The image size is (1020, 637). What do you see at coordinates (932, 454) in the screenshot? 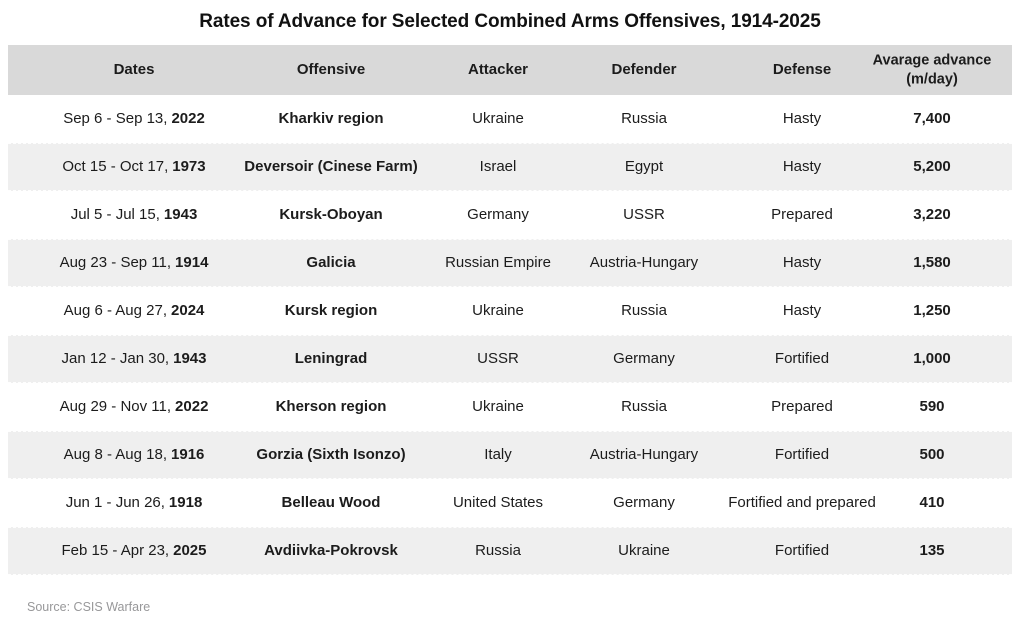
I see `advance-cell: 500` at bounding box center [932, 454].